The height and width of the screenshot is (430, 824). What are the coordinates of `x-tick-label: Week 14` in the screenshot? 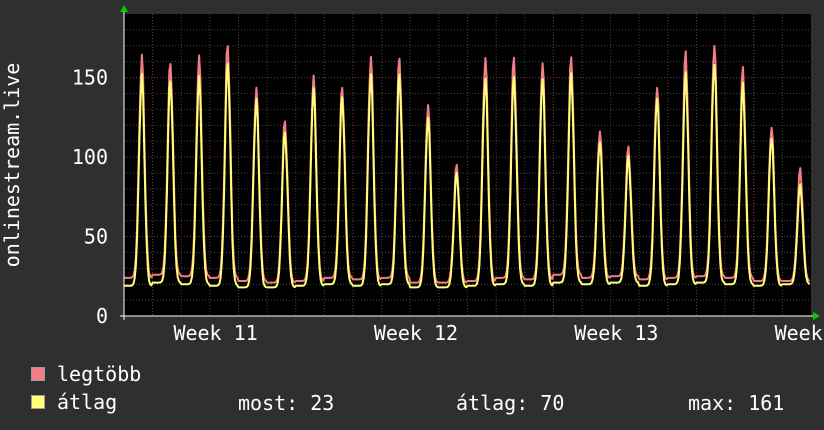 It's located at (799, 333).